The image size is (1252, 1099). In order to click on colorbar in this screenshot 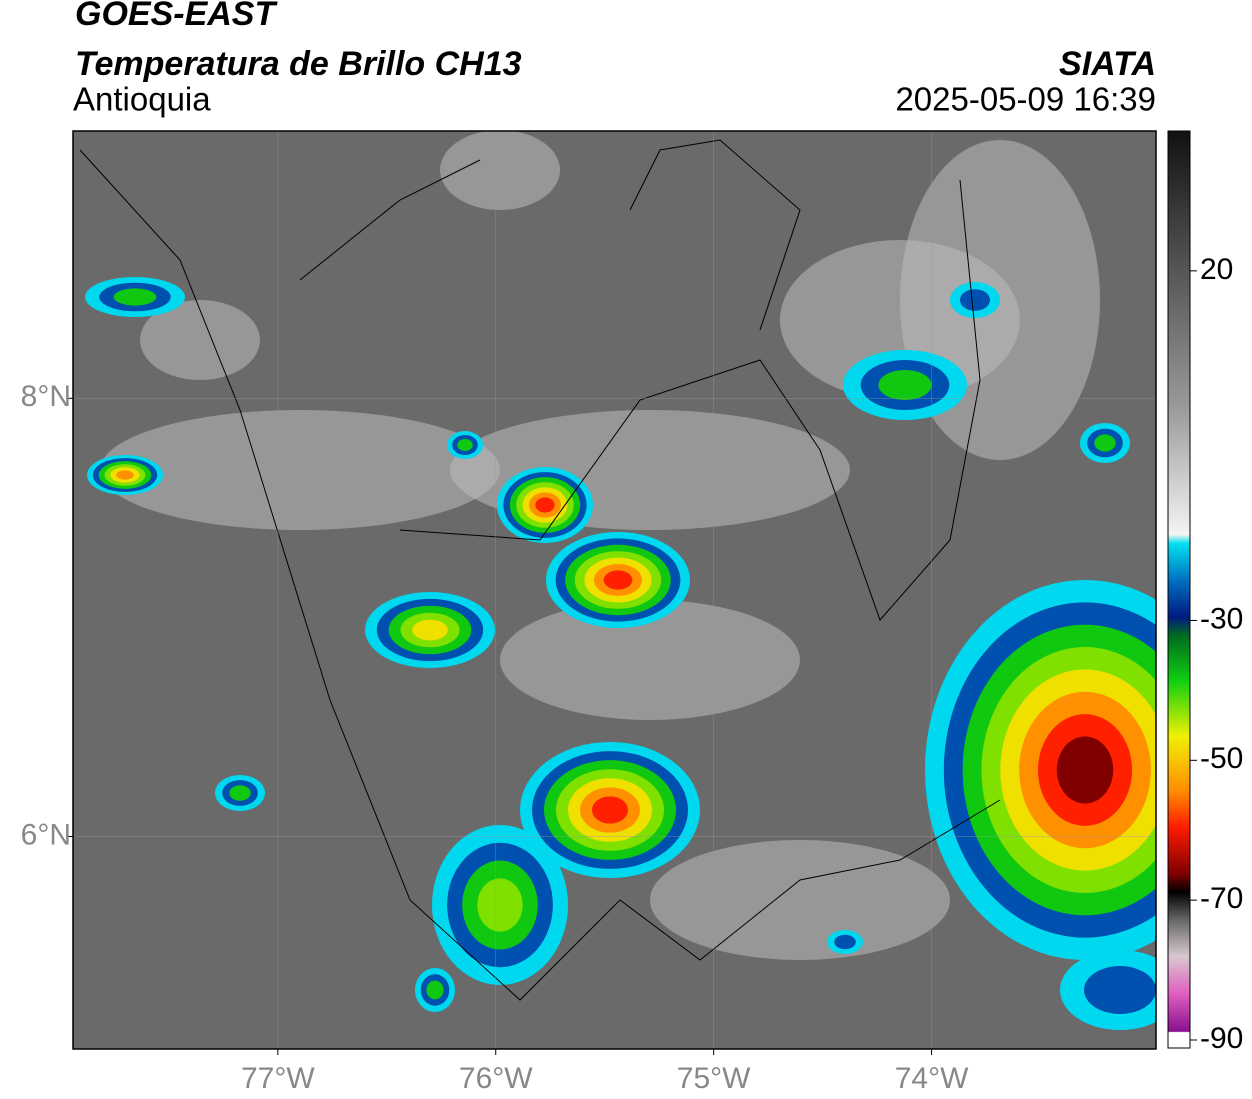, I will do `click(1179, 589)`.